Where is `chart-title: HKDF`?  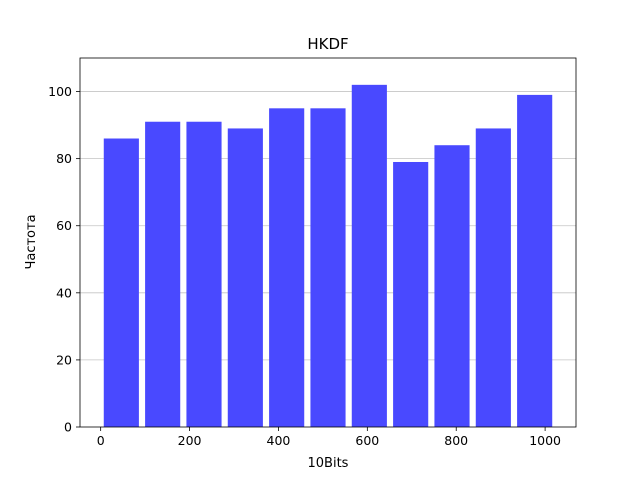 chart-title: HKDF is located at coordinates (327, 44).